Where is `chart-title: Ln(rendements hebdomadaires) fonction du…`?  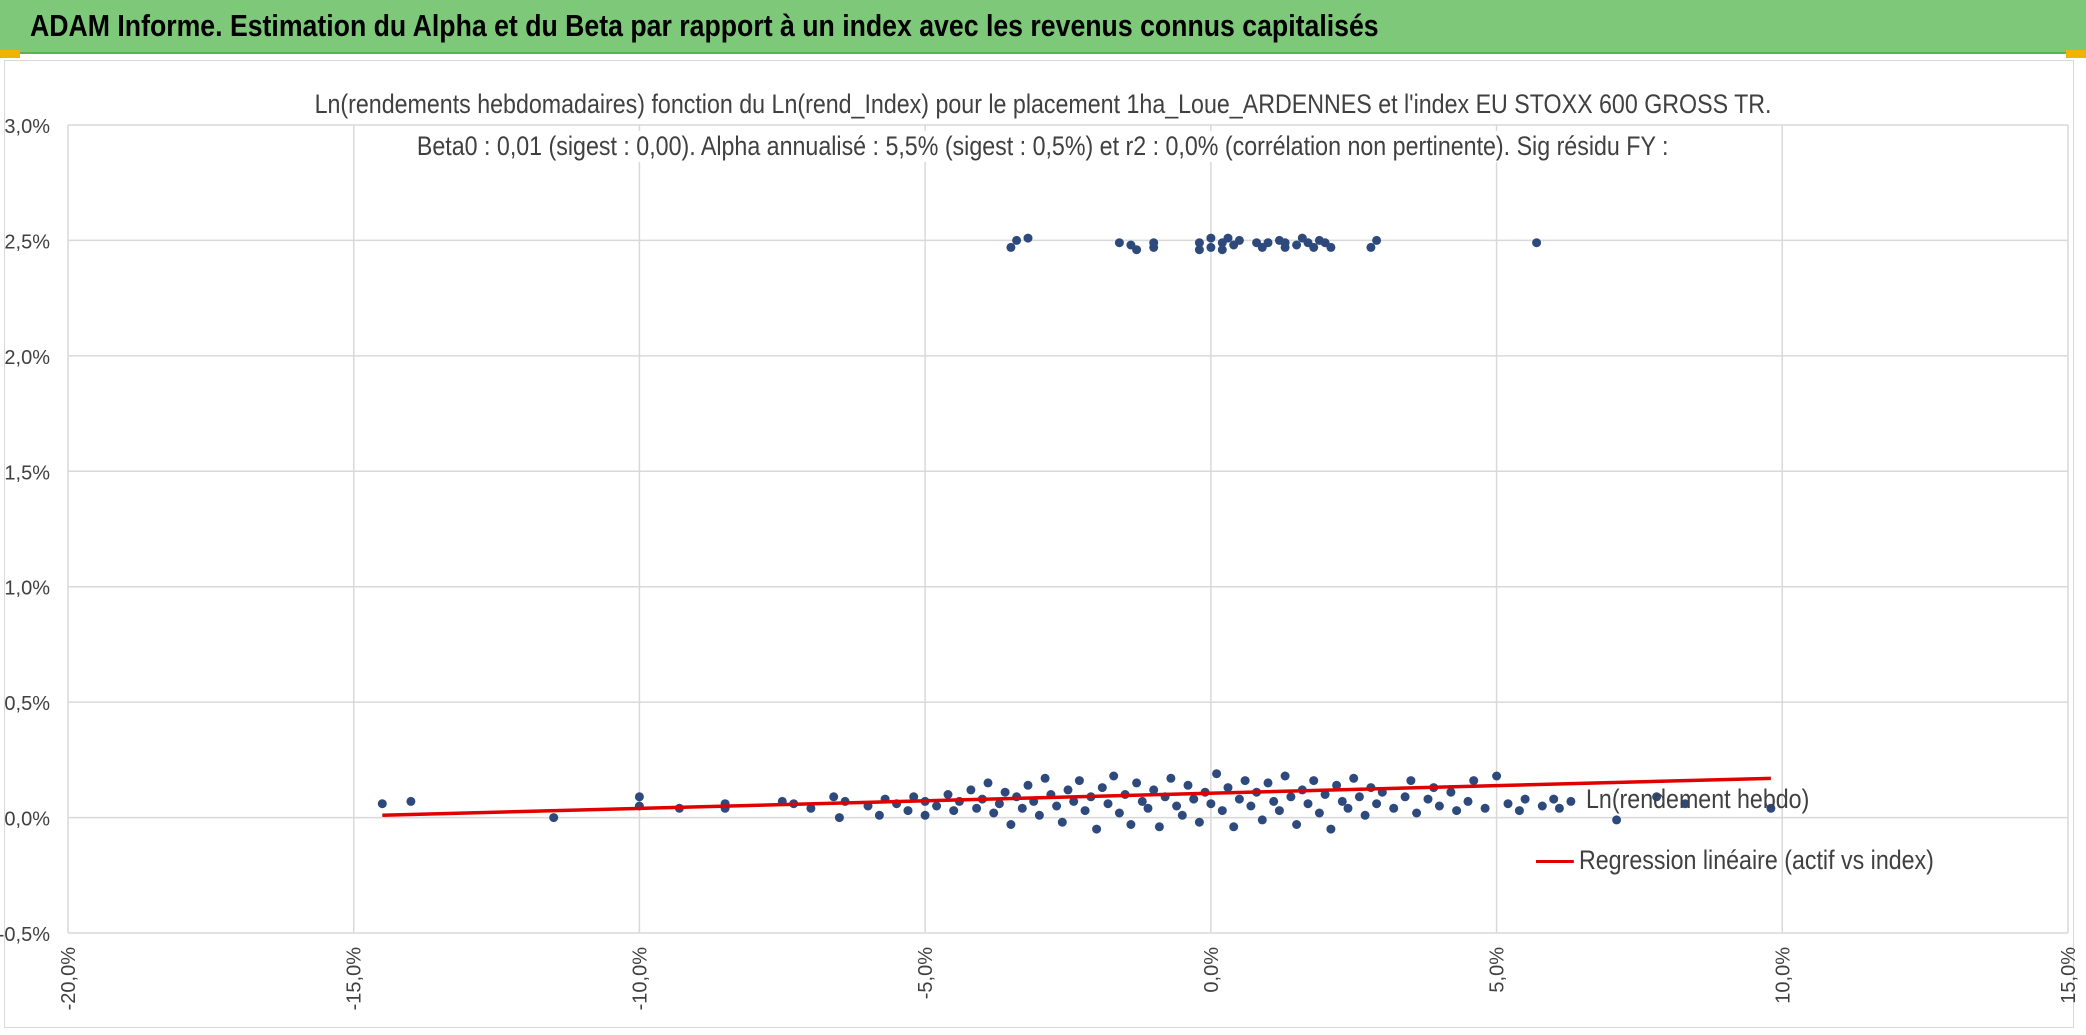
chart-title: Ln(rendements hebdomadaires) fonction du… is located at coordinates (1043, 104).